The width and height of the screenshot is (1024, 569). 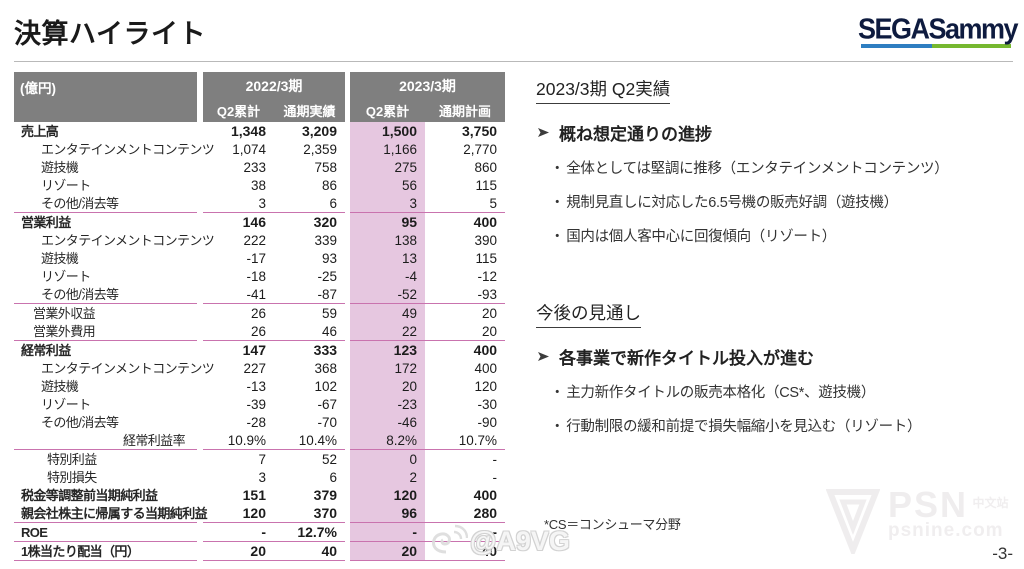 I want to click on cell-value: 339, so click(x=326, y=240).